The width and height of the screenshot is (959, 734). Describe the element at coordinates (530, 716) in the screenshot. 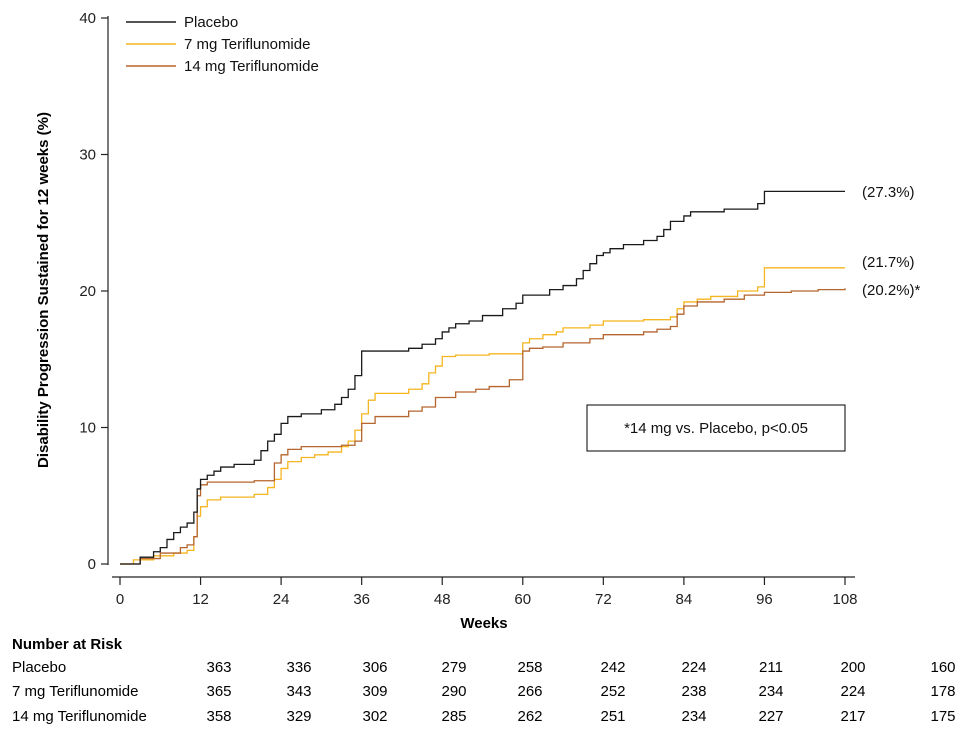

I see `risk-cell: 262` at that location.